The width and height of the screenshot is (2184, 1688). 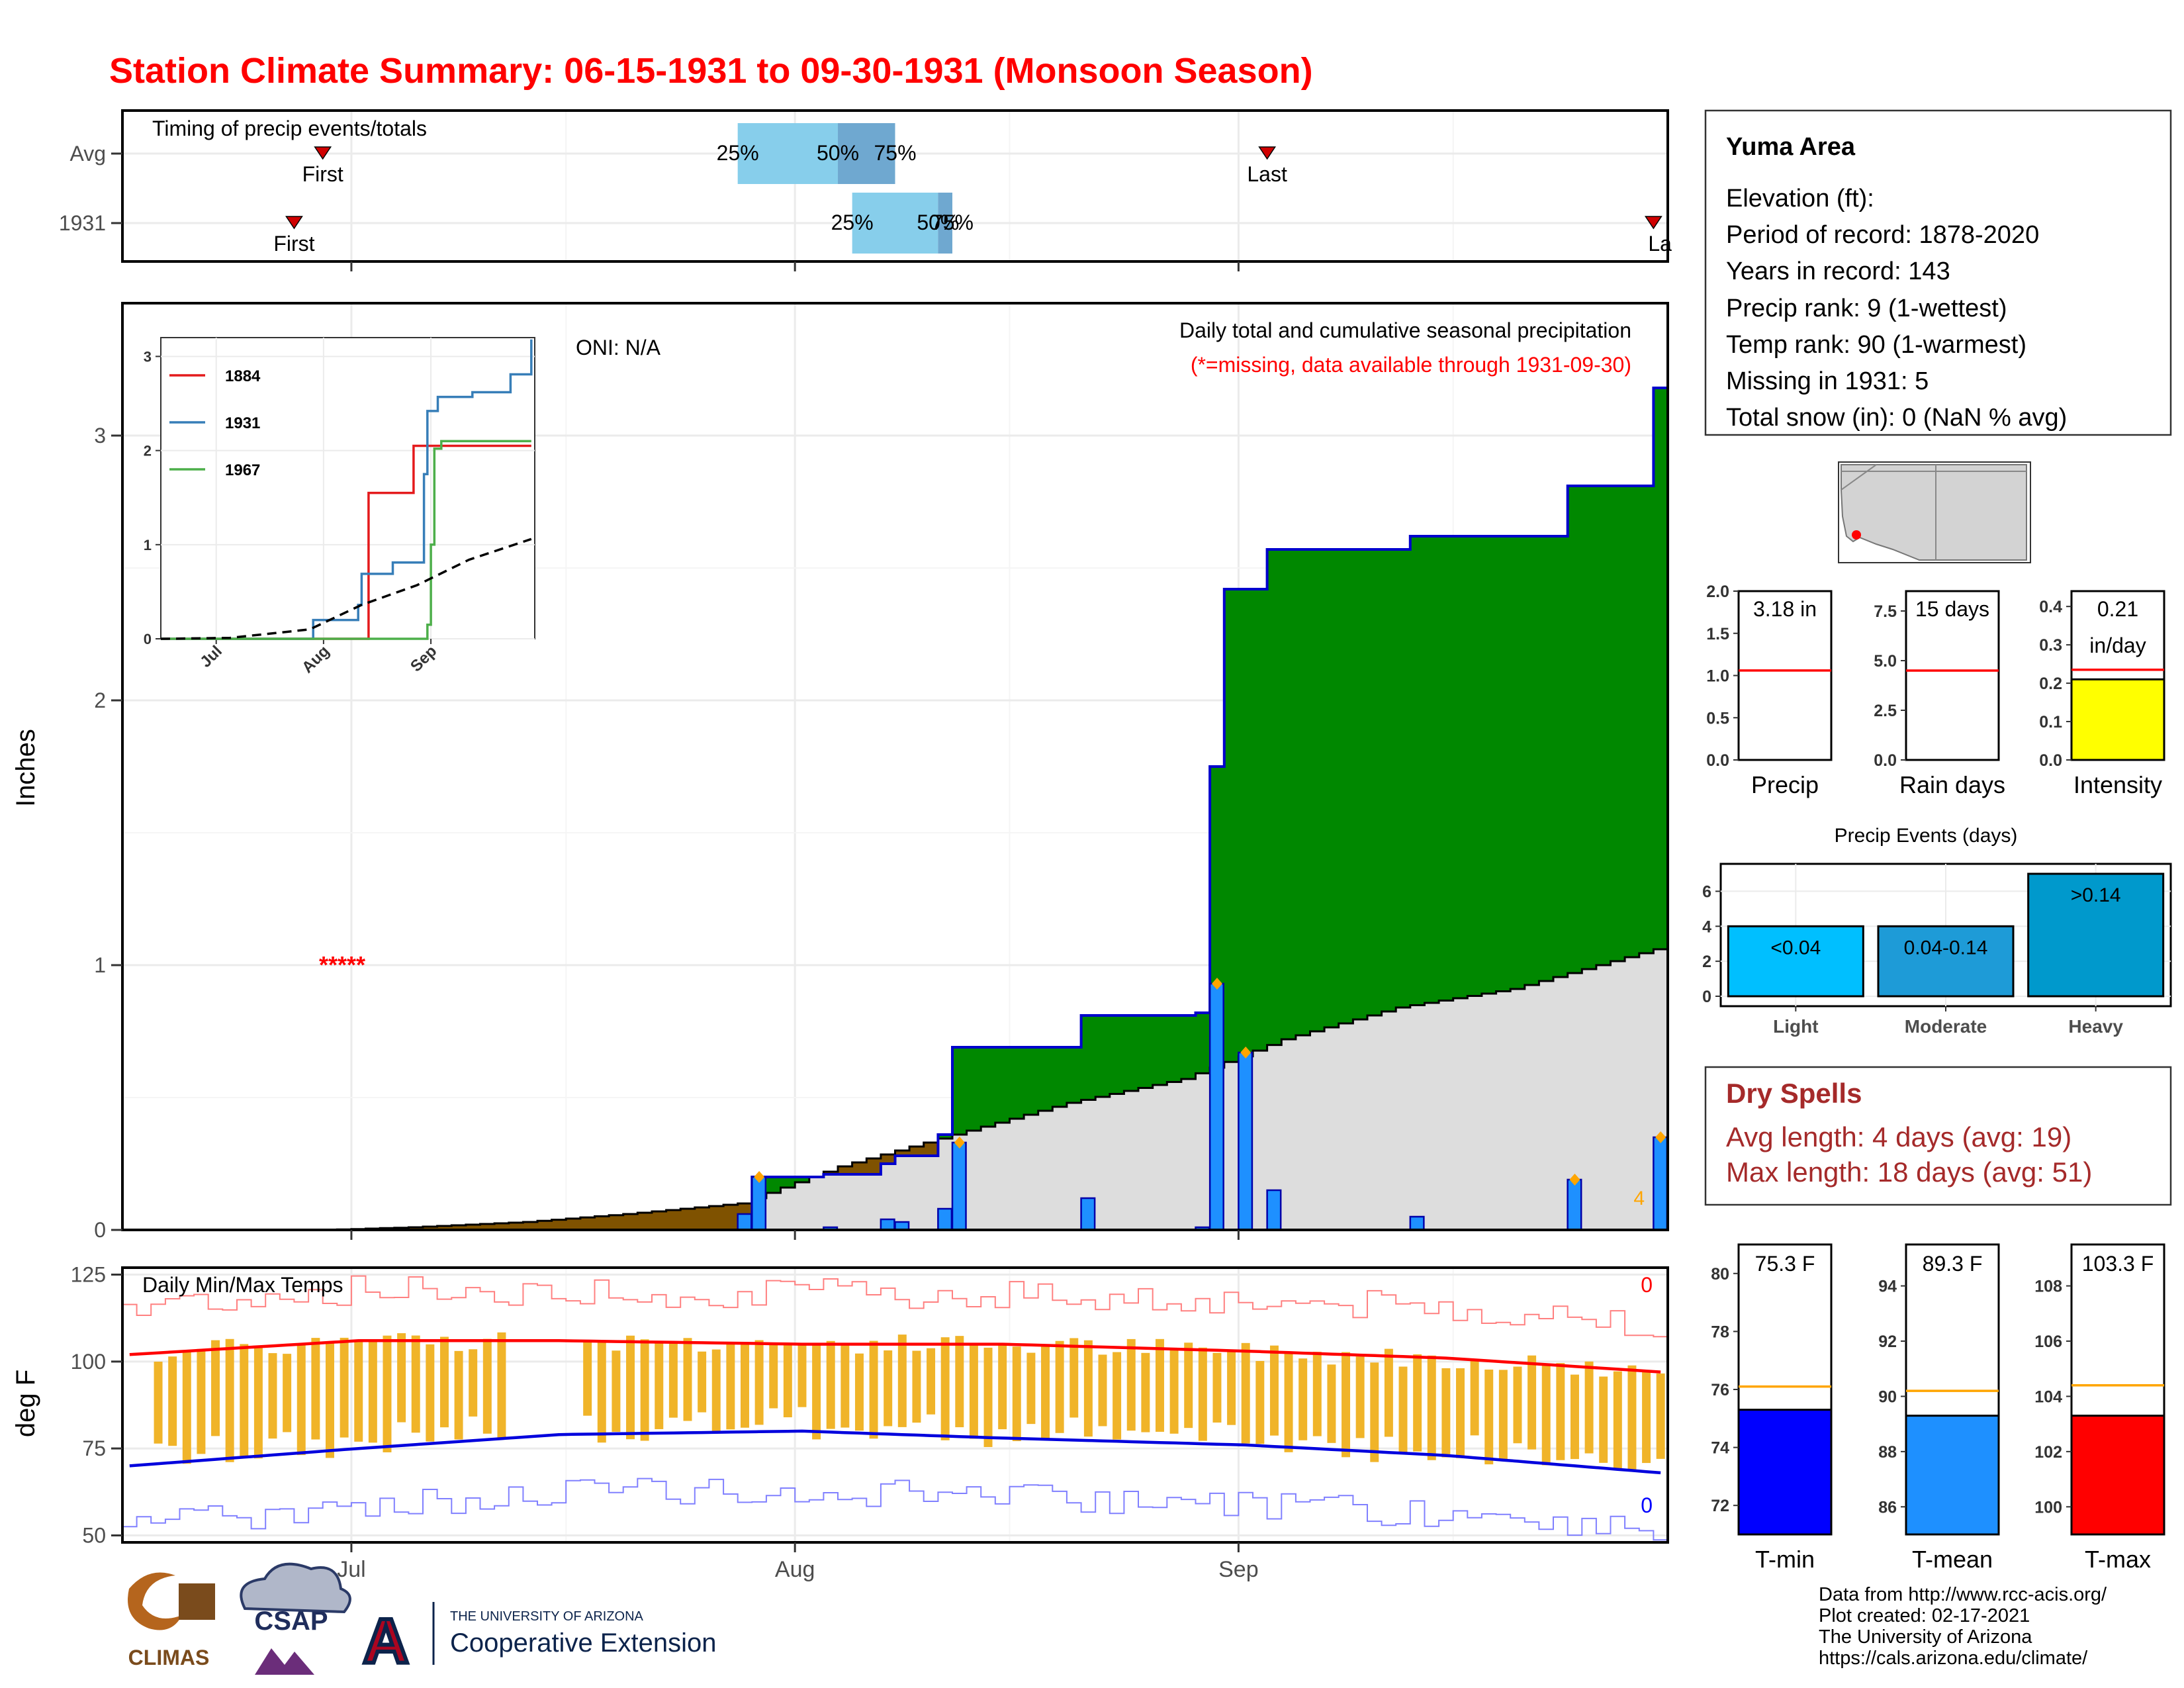 What do you see at coordinates (1859, 477) in the screenshot?
I see `map-border-ca` at bounding box center [1859, 477].